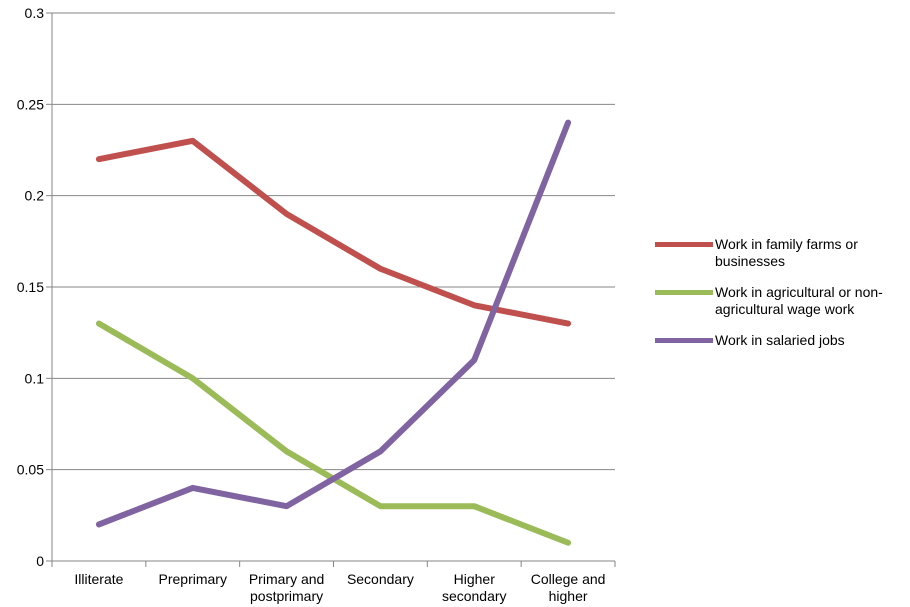 The image size is (910, 607). I want to click on legend-item: Work in family farms or businesses, so click(780, 253).